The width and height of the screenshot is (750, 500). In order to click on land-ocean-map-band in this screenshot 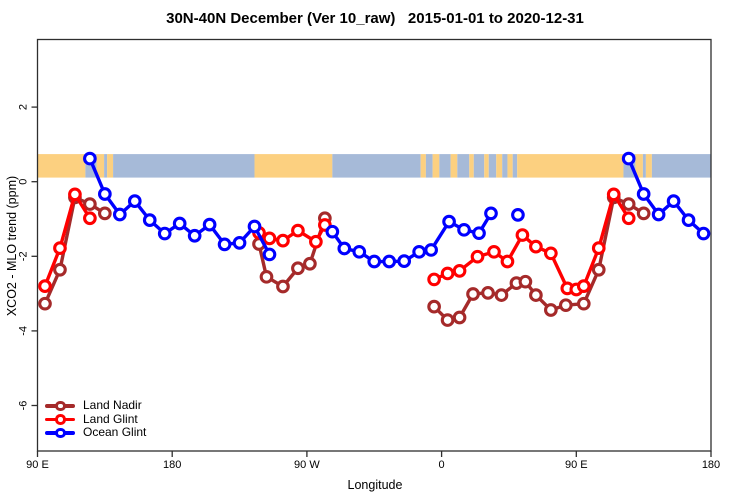, I will do `click(374, 166)`.